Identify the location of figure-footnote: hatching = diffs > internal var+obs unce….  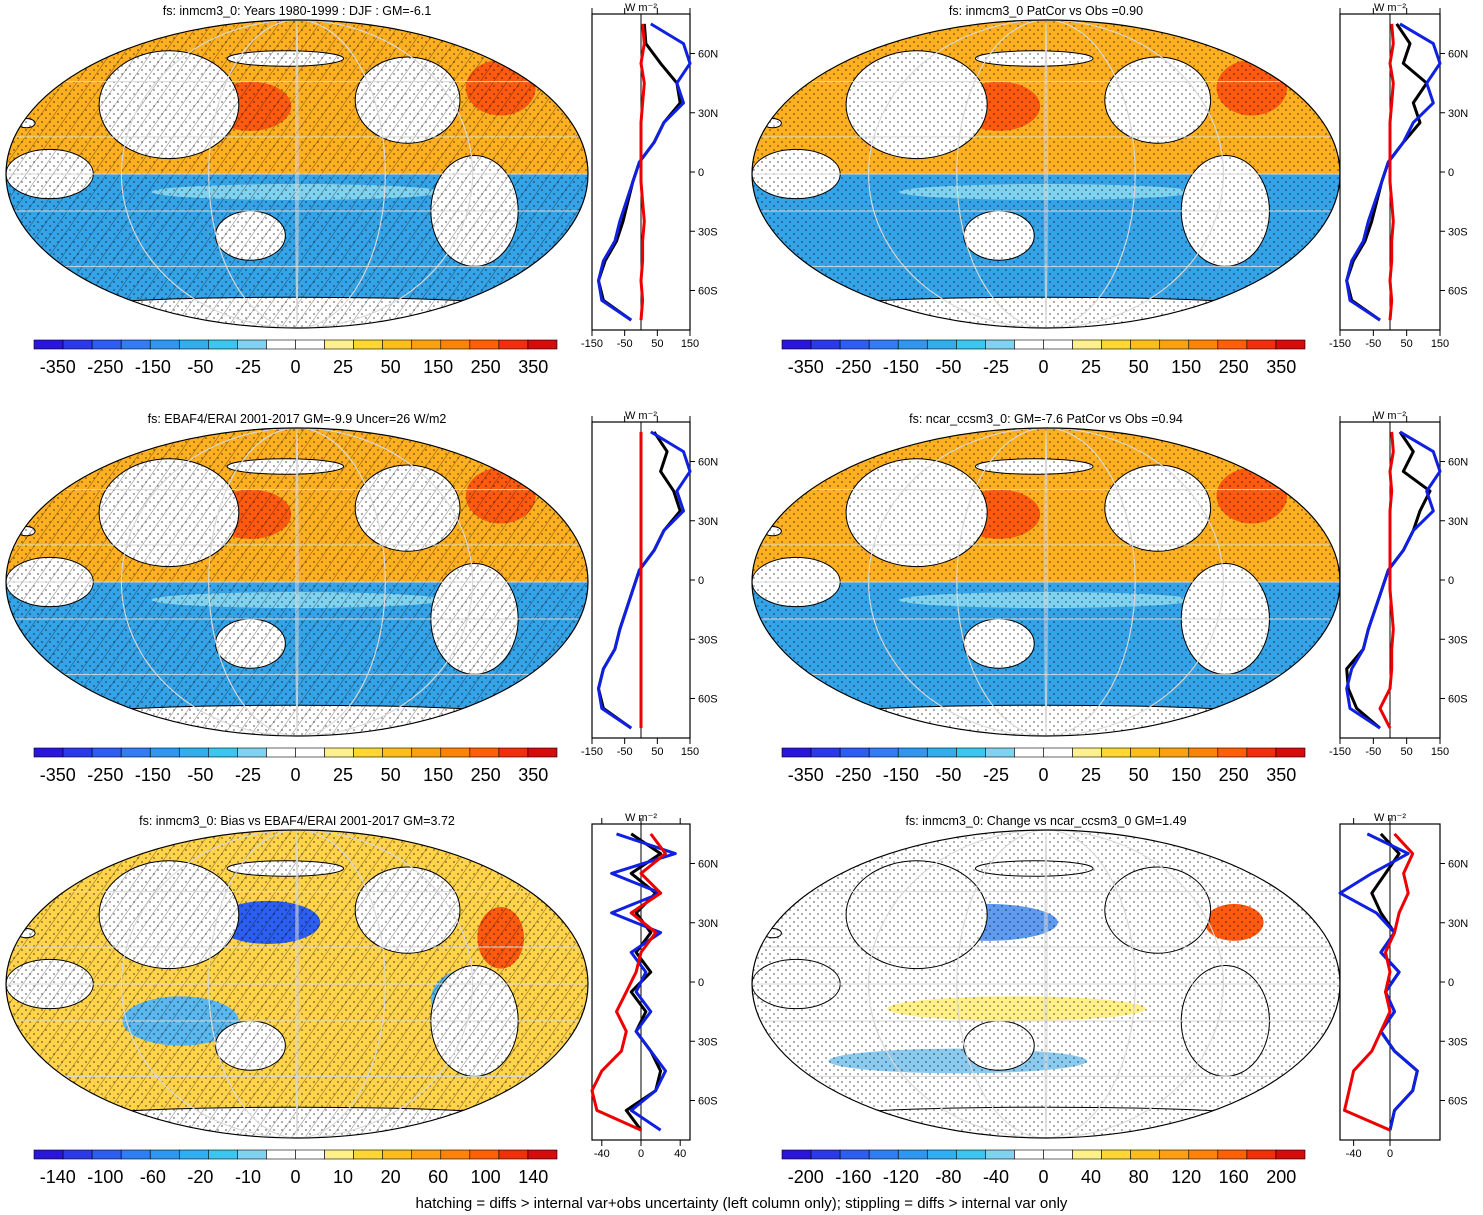
(741, 1203).